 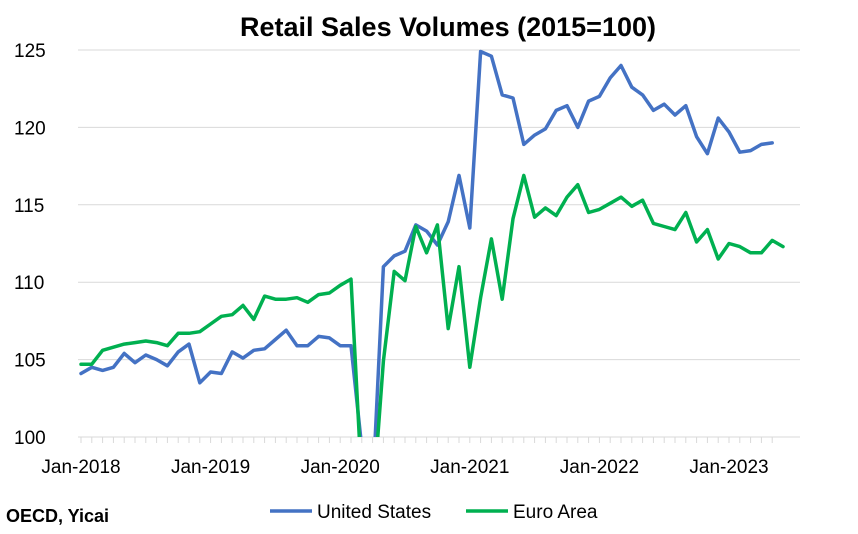 I want to click on x-tick-label: Jan-2021, so click(x=469, y=467).